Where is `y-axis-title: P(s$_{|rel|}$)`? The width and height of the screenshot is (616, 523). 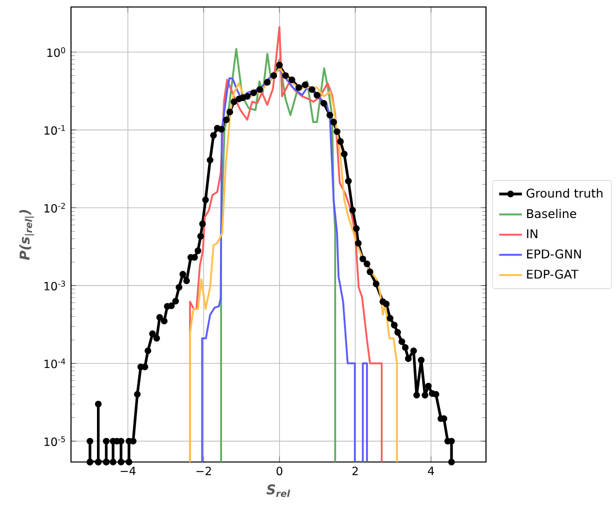
y-axis-title: P(s$_{|rel|}$) is located at coordinates (26, 235).